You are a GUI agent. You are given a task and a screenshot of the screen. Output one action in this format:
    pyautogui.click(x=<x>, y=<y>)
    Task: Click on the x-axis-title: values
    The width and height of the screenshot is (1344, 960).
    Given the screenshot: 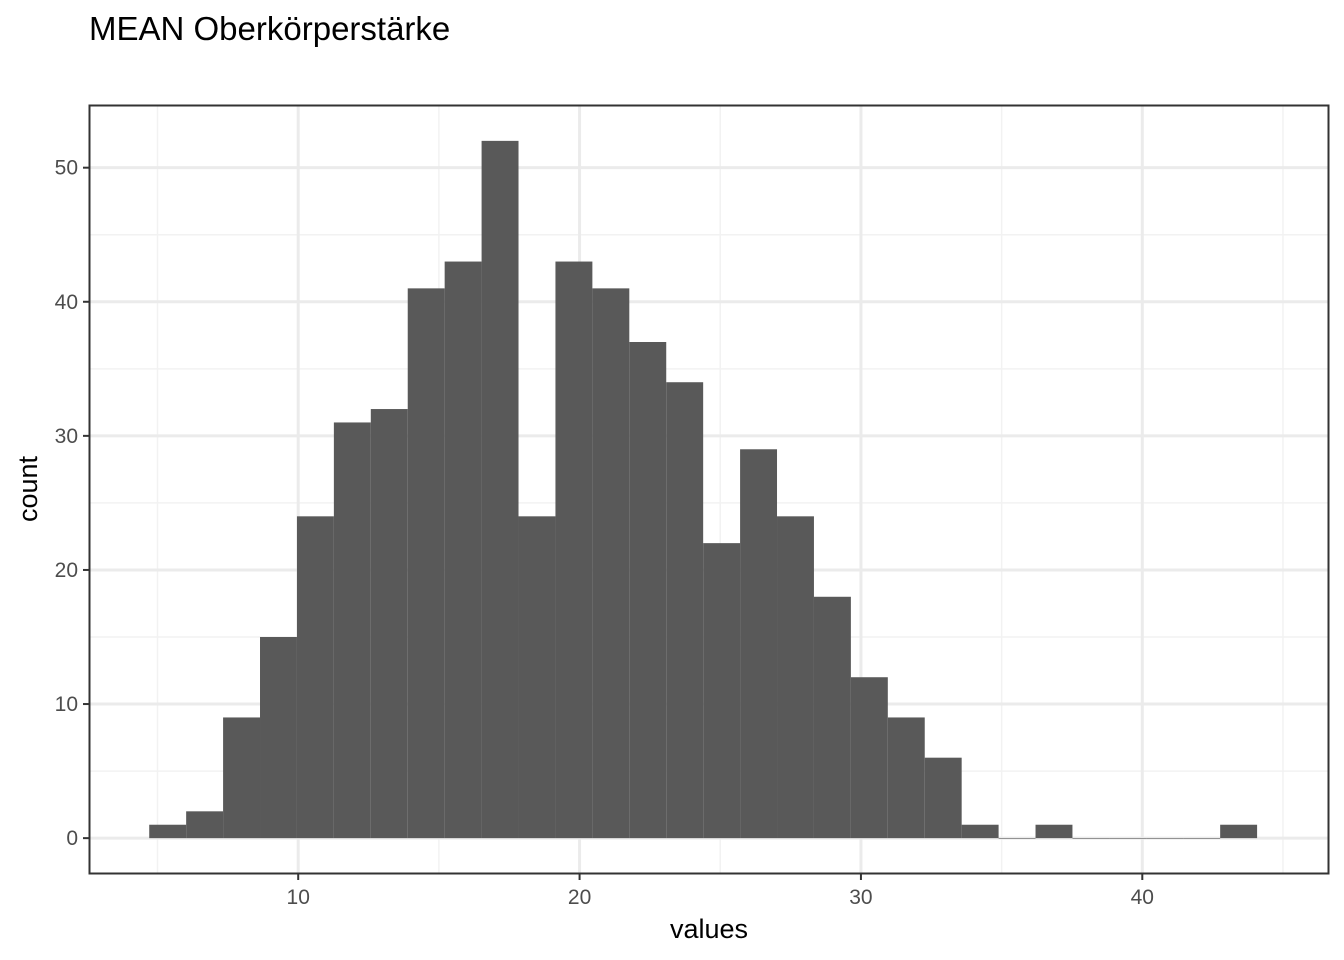 What is the action you would take?
    pyautogui.click(x=709, y=929)
    